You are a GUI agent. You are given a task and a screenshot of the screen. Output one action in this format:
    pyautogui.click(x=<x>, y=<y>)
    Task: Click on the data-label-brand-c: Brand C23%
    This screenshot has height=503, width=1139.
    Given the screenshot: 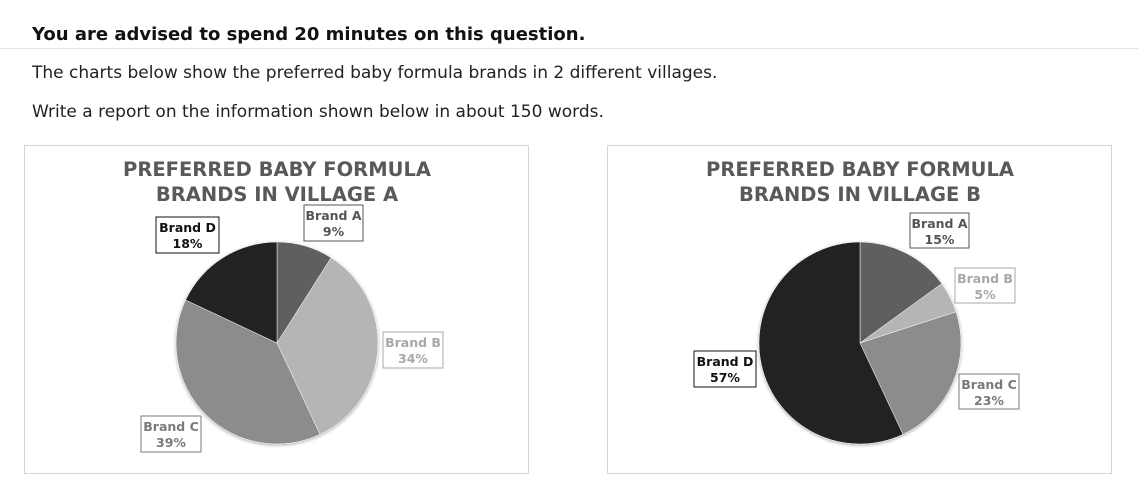 What is the action you would take?
    pyautogui.click(x=989, y=391)
    